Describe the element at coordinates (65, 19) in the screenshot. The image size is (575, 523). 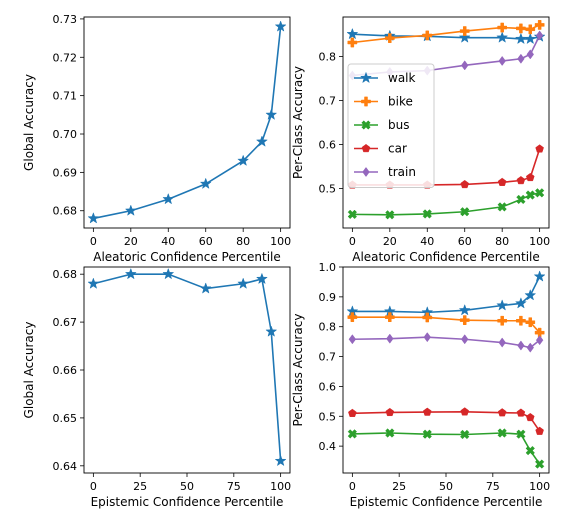
I see `y-tick-label: 0.73` at that location.